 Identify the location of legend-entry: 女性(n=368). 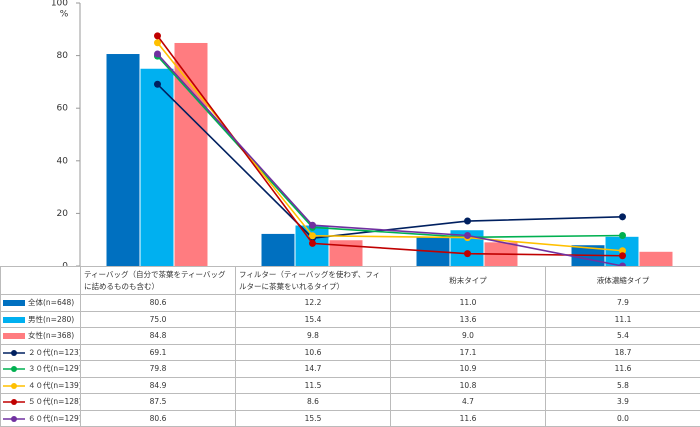
(41, 336).